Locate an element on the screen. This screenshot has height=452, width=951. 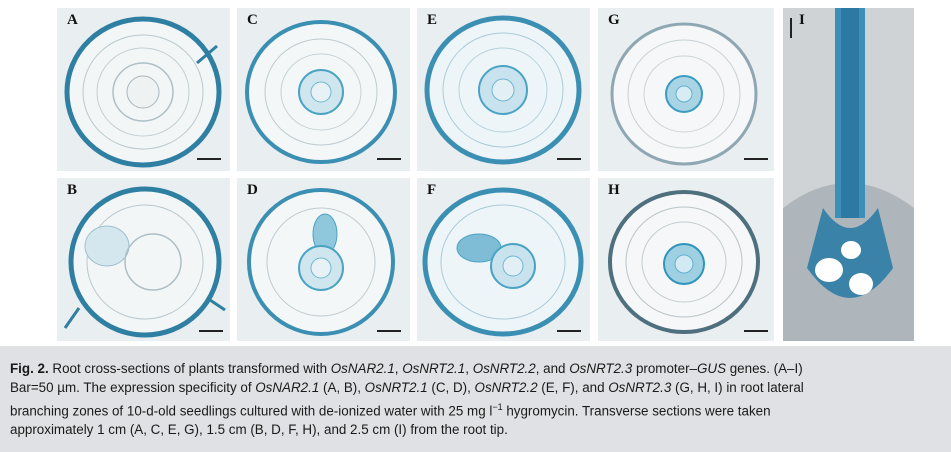
panel-h: H is located at coordinates (686, 259).